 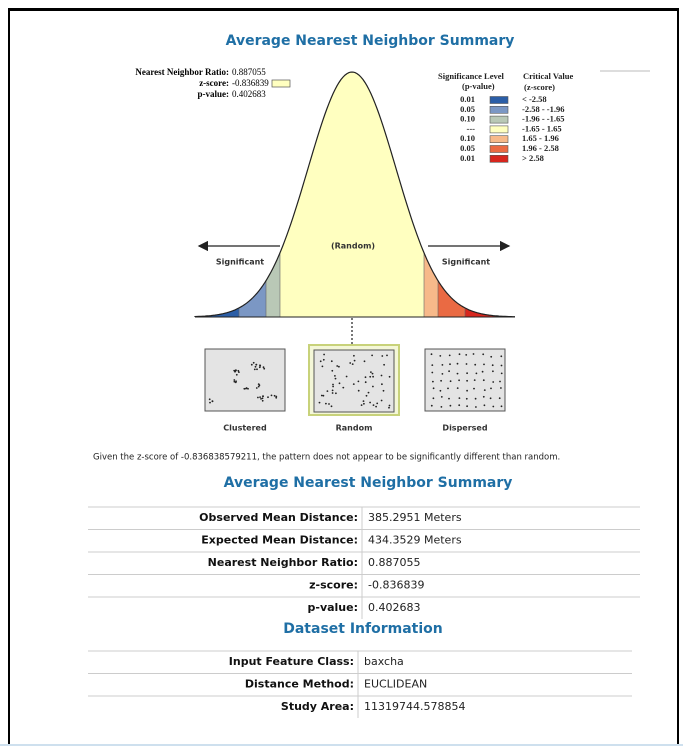 What do you see at coordinates (291, 661) in the screenshot?
I see `row-label: Input Feature Class:` at bounding box center [291, 661].